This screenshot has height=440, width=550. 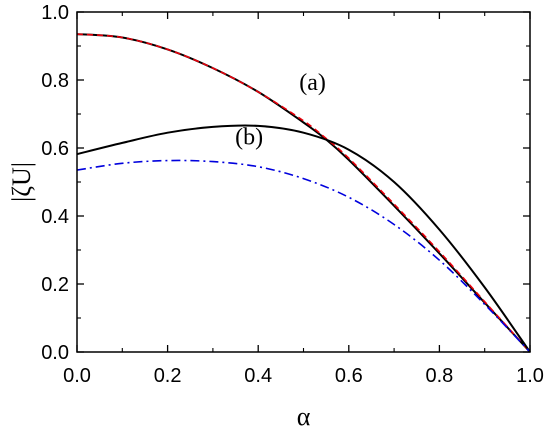 I want to click on y-tick-label: 0.4, so click(x=55, y=217).